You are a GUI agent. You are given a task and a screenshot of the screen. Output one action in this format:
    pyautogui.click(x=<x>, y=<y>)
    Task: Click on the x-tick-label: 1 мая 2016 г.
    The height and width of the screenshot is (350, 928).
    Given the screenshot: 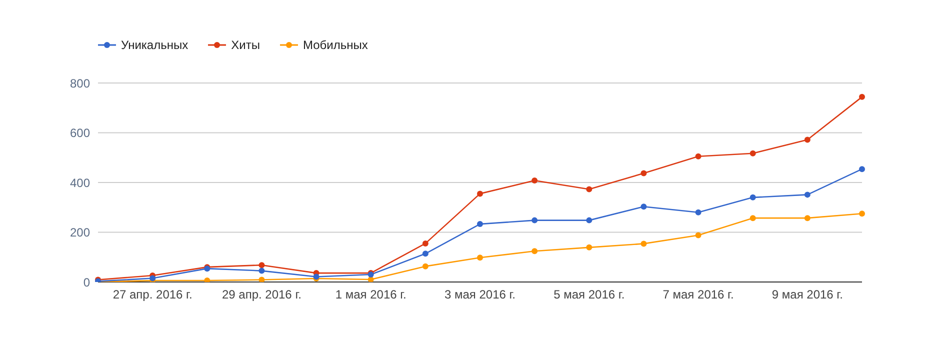 What is the action you would take?
    pyautogui.click(x=370, y=295)
    